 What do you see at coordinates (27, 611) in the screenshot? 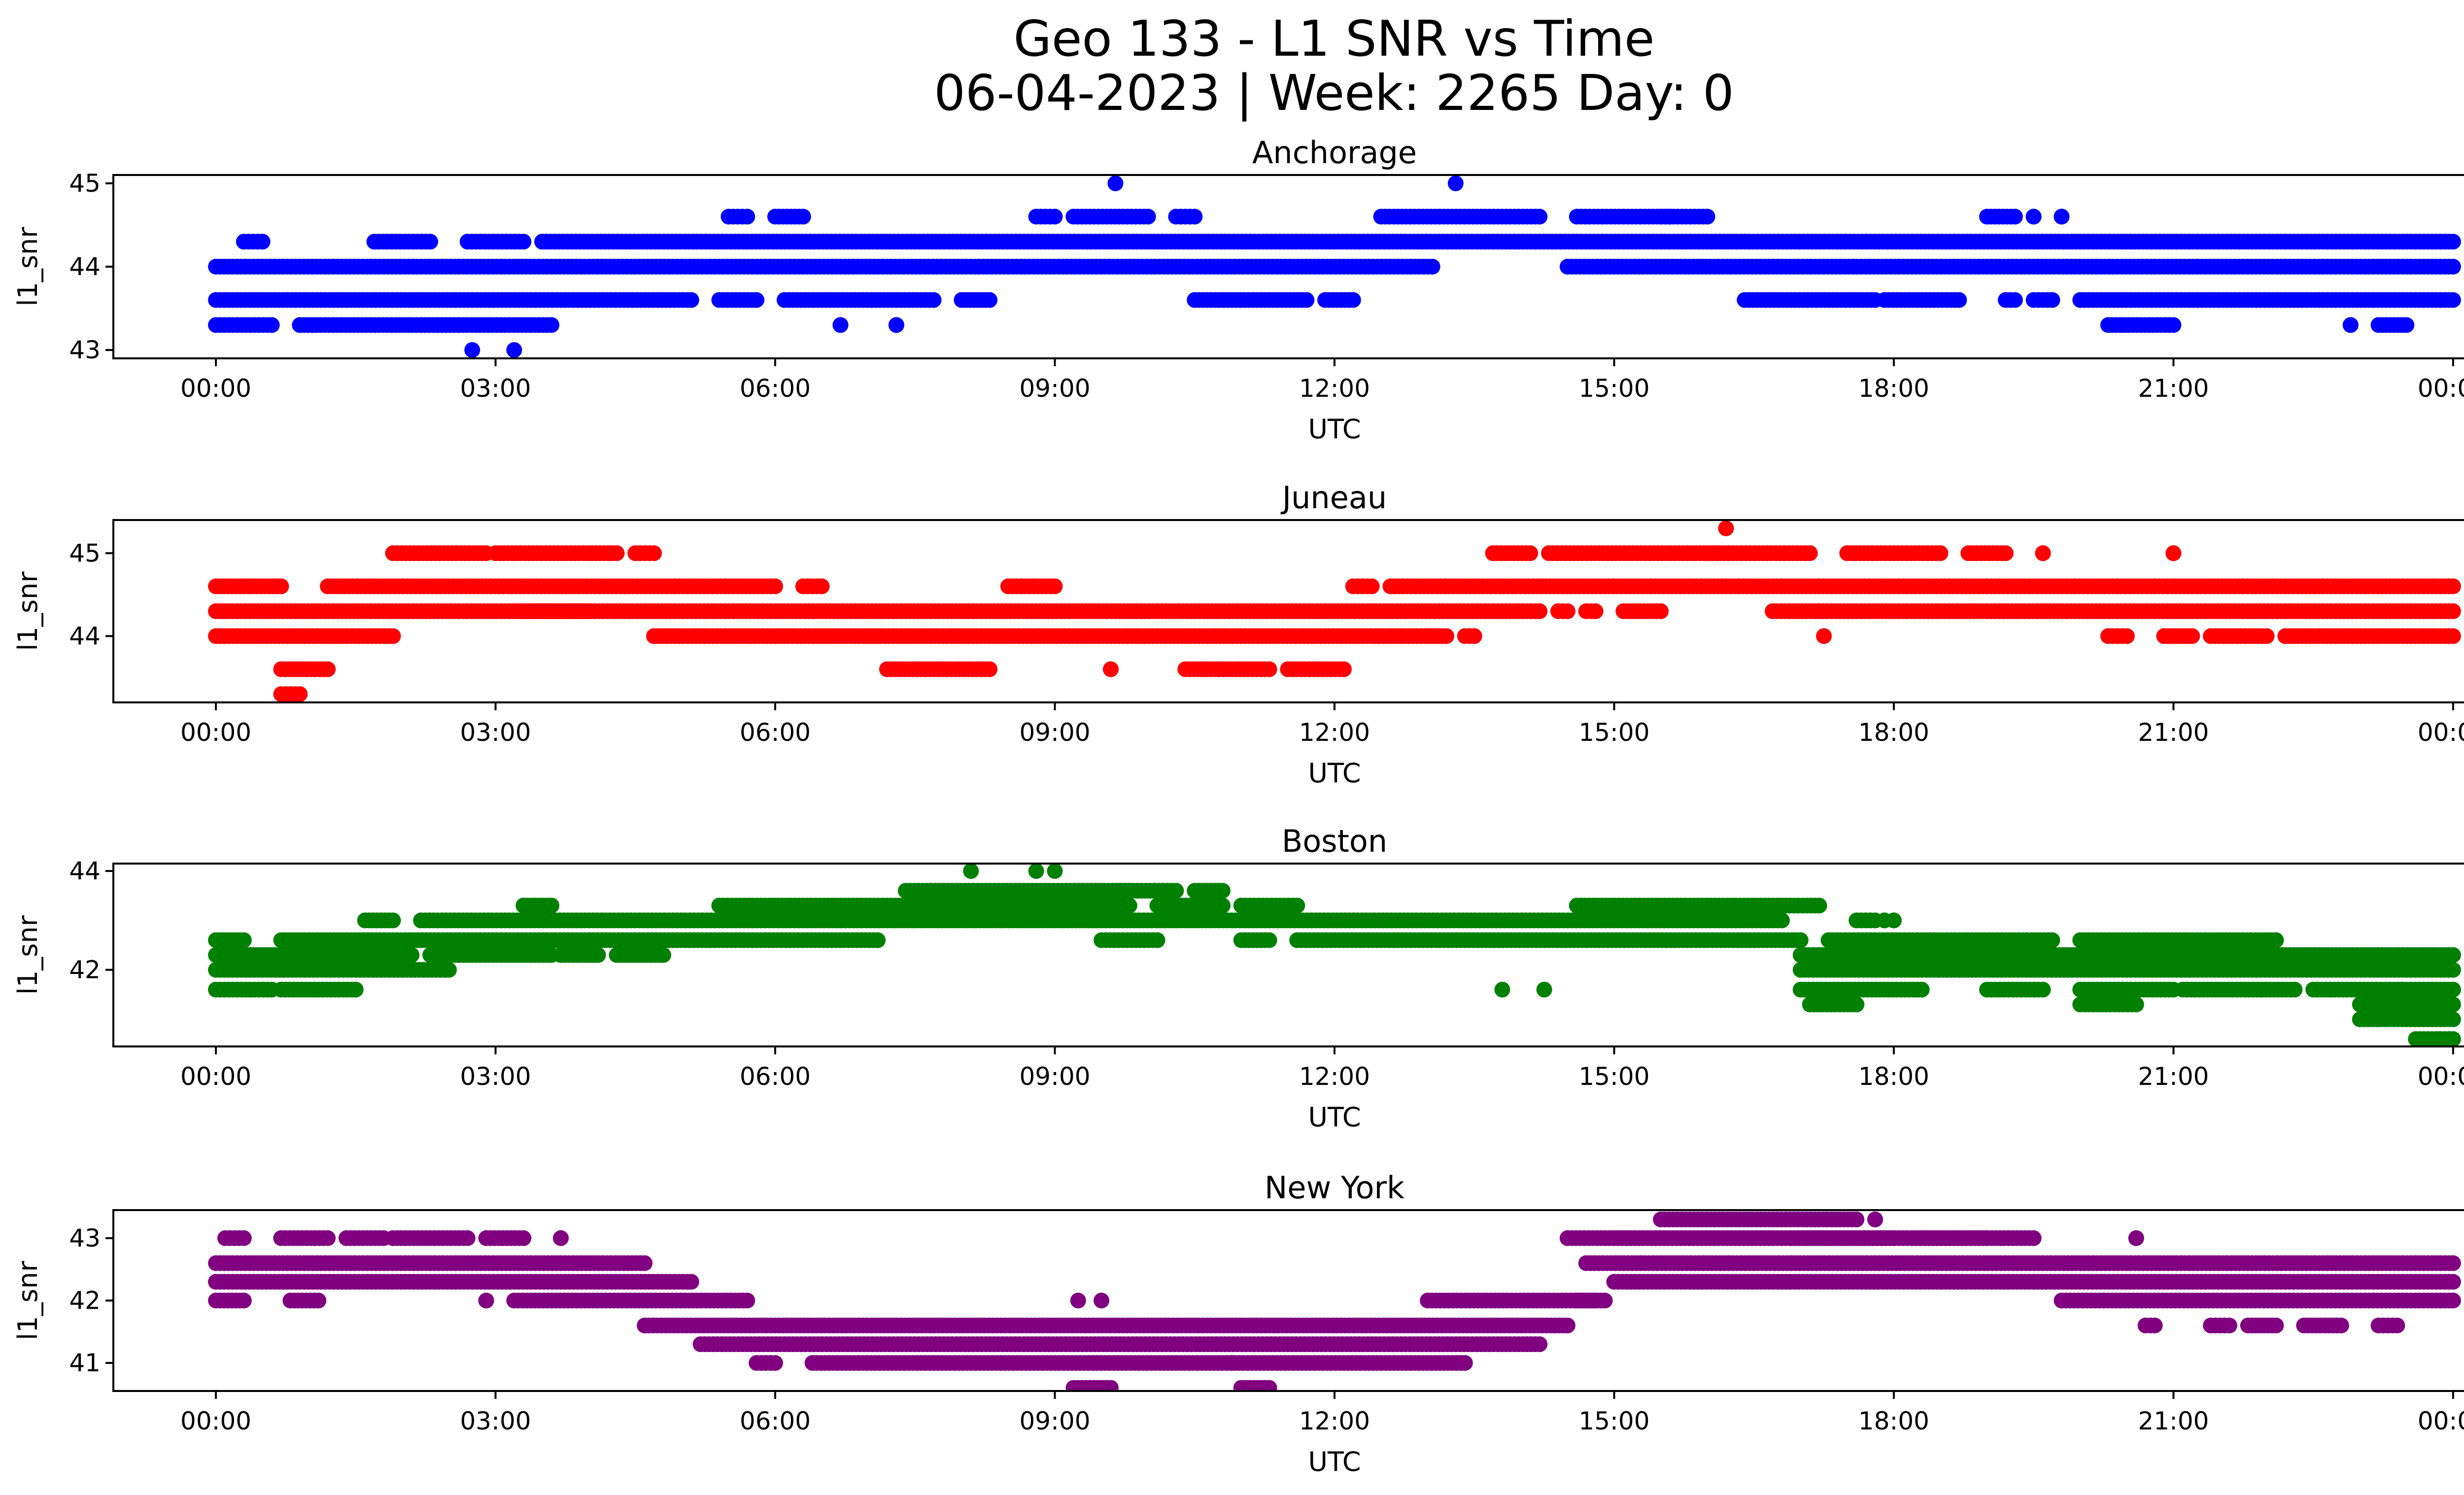
I see `y-axis-label: l1_snr` at bounding box center [27, 611].